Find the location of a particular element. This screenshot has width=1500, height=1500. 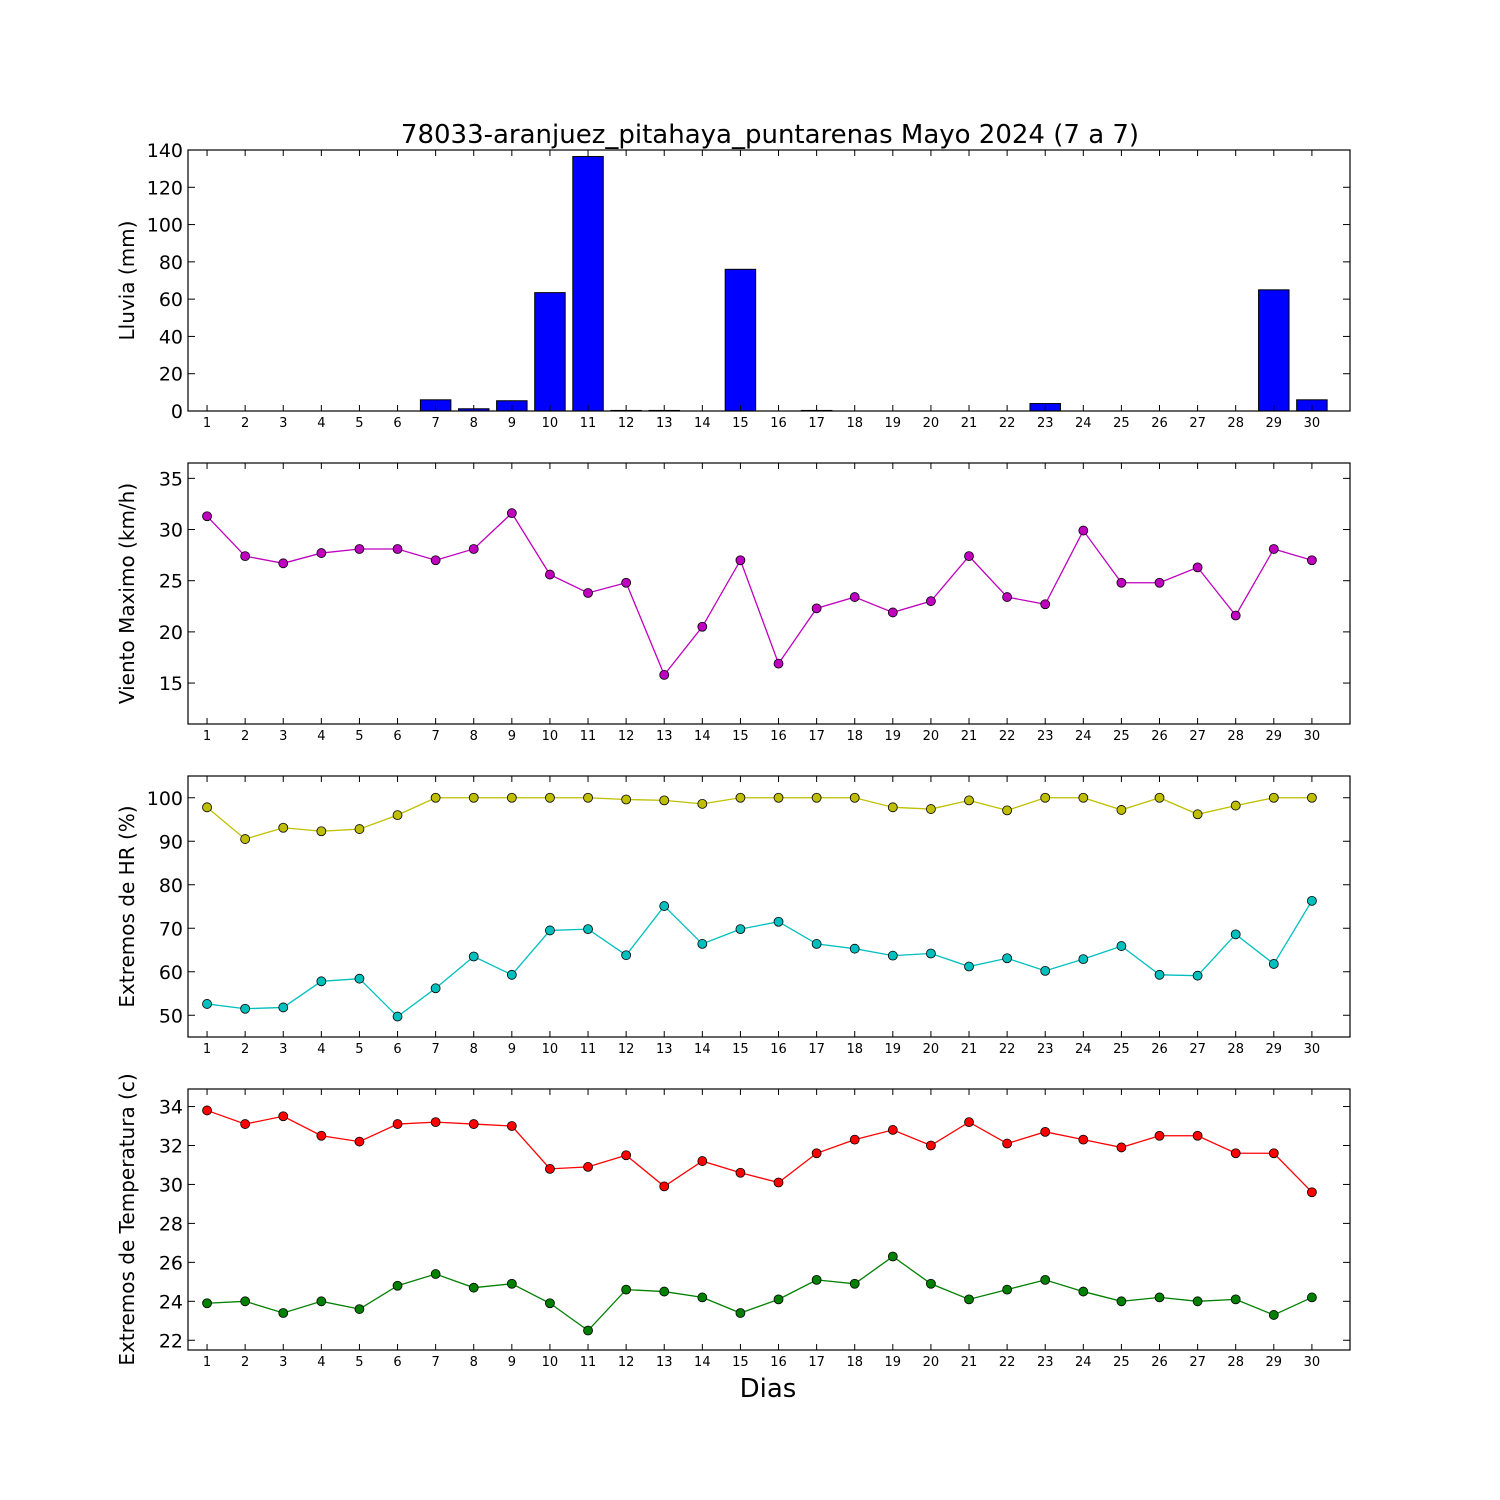

x-tick-label: 3 is located at coordinates (283, 1049).